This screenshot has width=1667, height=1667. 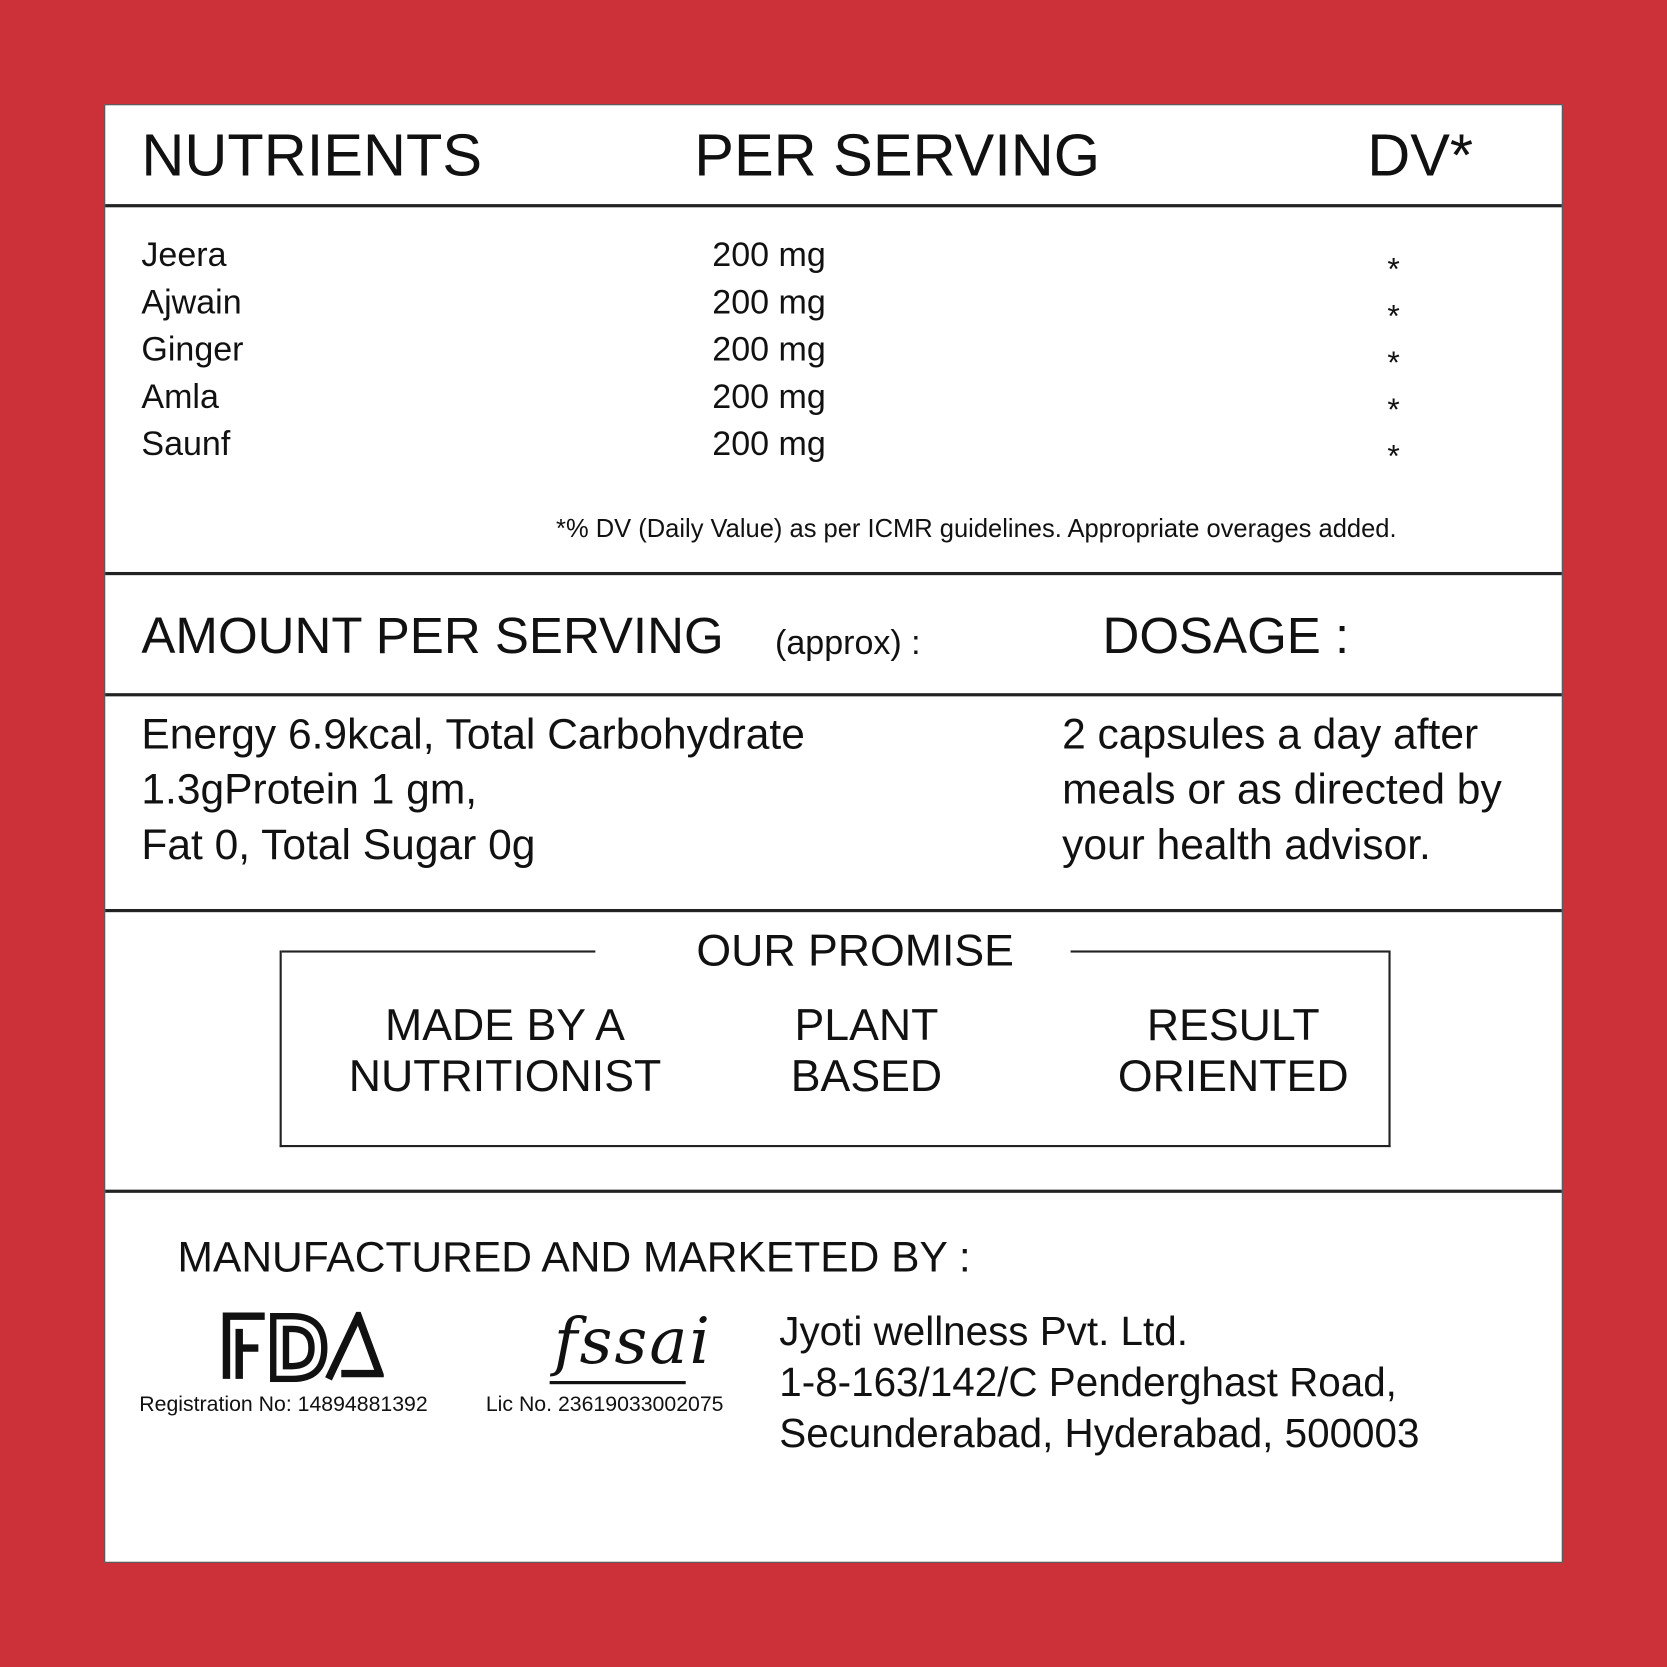 I want to click on promise-title: OUR PROMISE, so click(x=855, y=949).